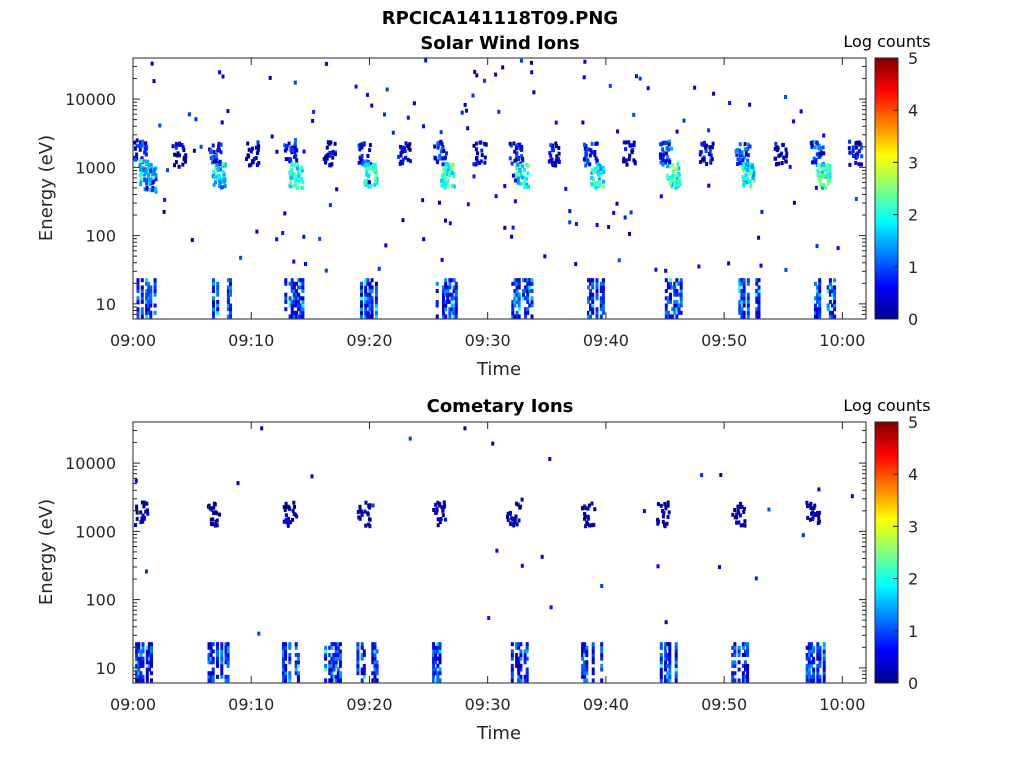  Describe the element at coordinates (106, 668) in the screenshot. I see `y-tick-label: 10` at that location.